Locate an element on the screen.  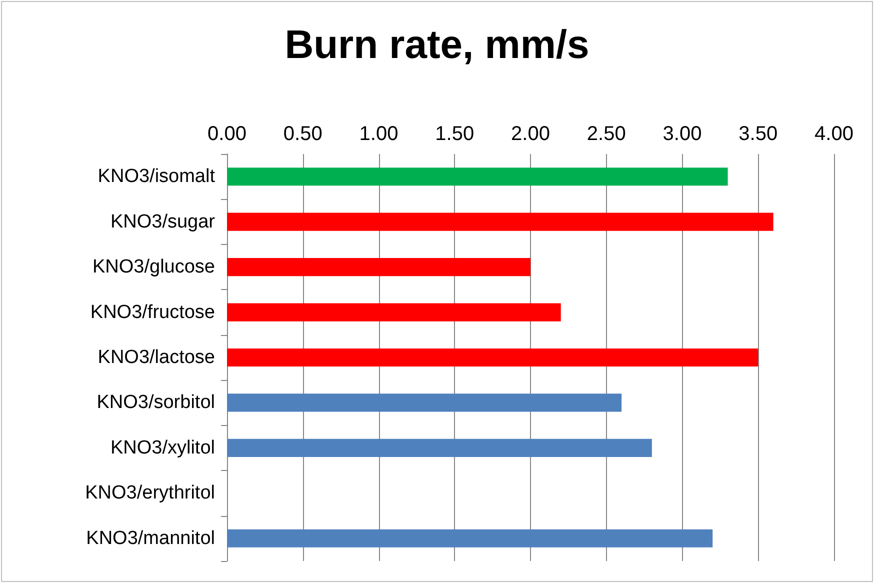
y-tick-label: KNO3/sugar is located at coordinates (163, 221).